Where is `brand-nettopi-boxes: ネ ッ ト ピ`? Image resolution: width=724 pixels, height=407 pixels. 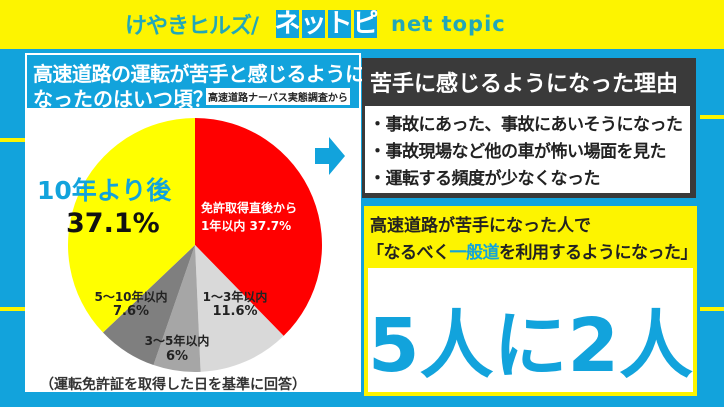
brand-nettopi-boxes: ネ ッ ト ピ is located at coordinates (326, 24).